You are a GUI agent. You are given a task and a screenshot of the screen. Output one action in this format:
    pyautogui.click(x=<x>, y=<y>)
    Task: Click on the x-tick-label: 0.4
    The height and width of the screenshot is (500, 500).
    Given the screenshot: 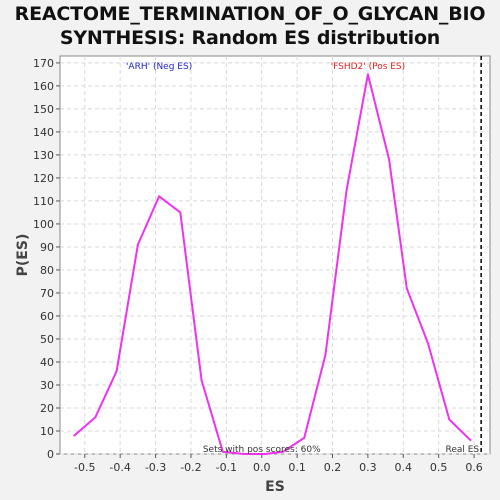 What is the action you would take?
    pyautogui.click(x=404, y=467)
    